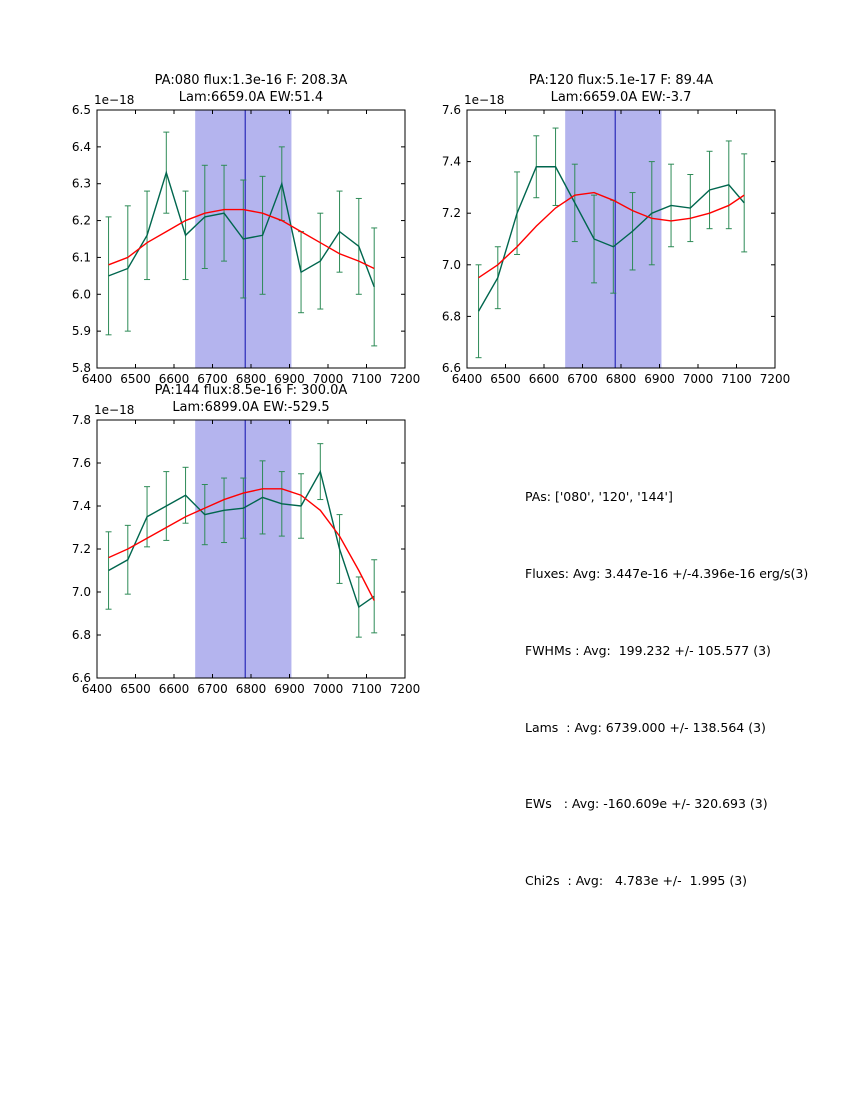 The height and width of the screenshot is (1100, 850). I want to click on svg-text: 6.1, so click(81, 257).